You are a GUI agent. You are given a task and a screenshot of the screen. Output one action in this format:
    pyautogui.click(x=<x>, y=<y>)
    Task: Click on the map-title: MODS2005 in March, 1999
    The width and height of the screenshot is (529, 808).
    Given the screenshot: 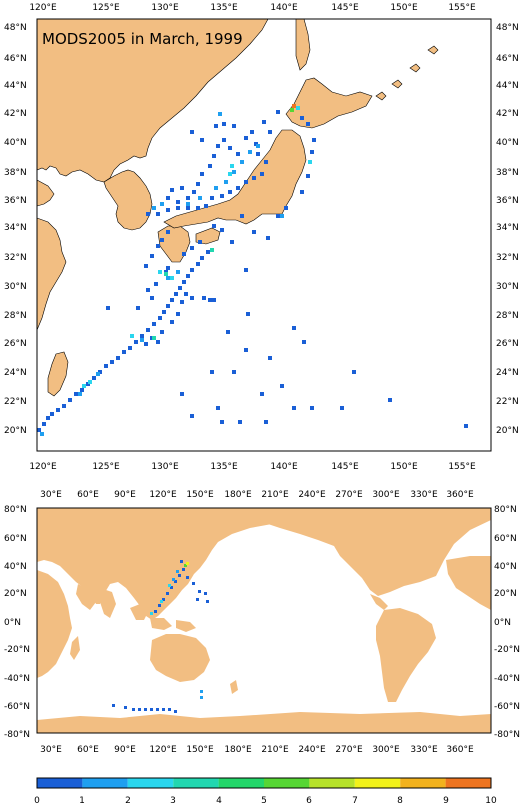 What is the action you would take?
    pyautogui.click(x=142, y=39)
    